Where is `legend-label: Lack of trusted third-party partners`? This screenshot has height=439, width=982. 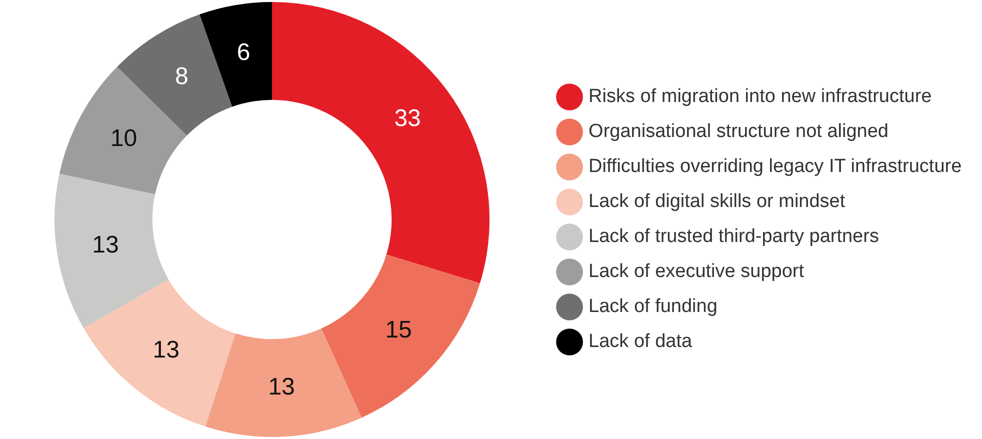
legend-label: Lack of trusted third-party partners is located at coordinates (733, 237).